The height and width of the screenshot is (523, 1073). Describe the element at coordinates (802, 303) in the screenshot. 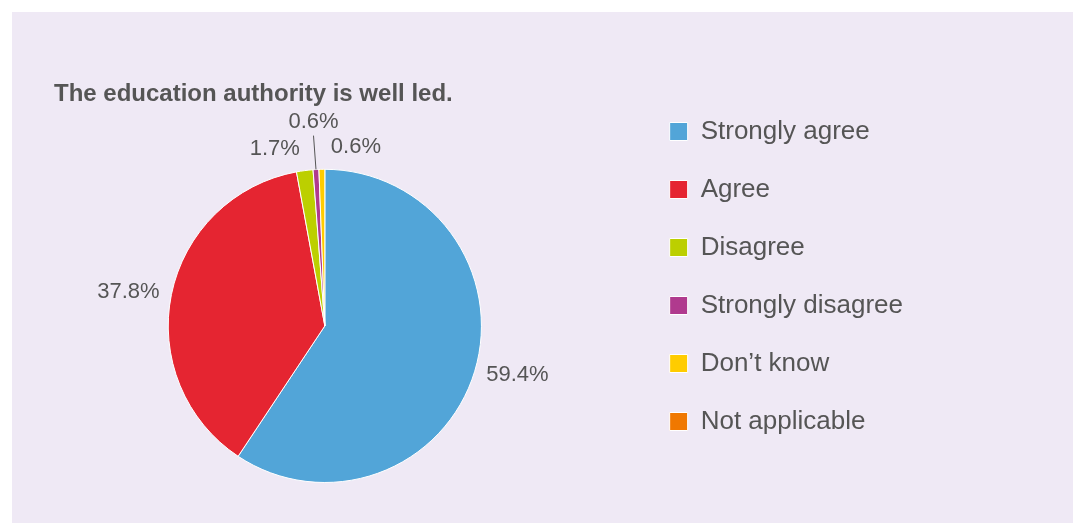

I see `legend-label: Strongly disagree` at that location.